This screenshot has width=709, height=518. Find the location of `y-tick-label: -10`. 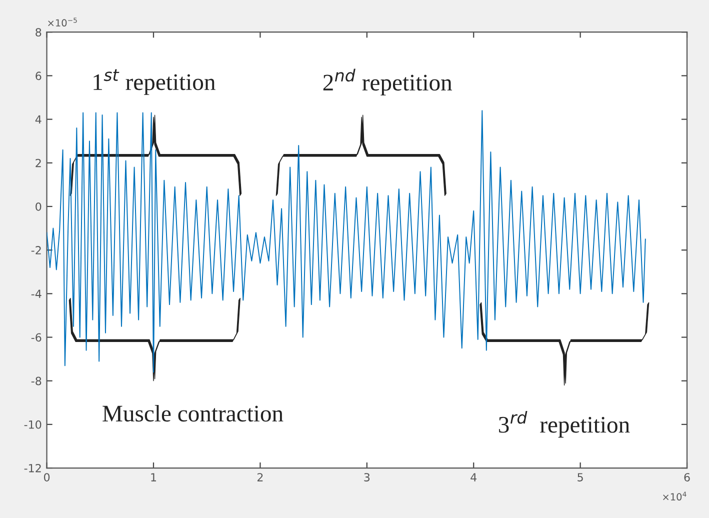

y-tick-label: -10 is located at coordinates (33, 424).